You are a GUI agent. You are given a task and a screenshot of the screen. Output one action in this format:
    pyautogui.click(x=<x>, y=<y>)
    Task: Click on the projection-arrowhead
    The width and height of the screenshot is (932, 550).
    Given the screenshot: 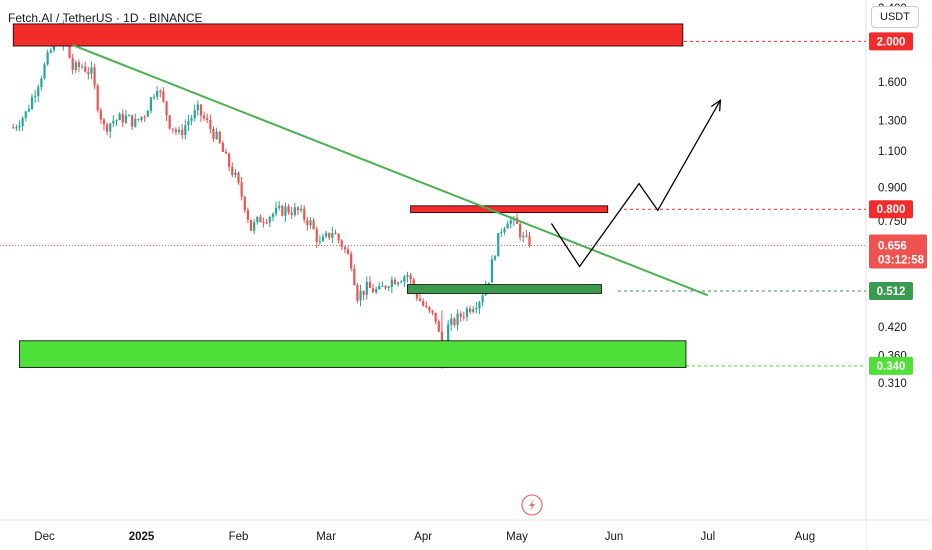 What is the action you would take?
    pyautogui.click(x=716, y=105)
    